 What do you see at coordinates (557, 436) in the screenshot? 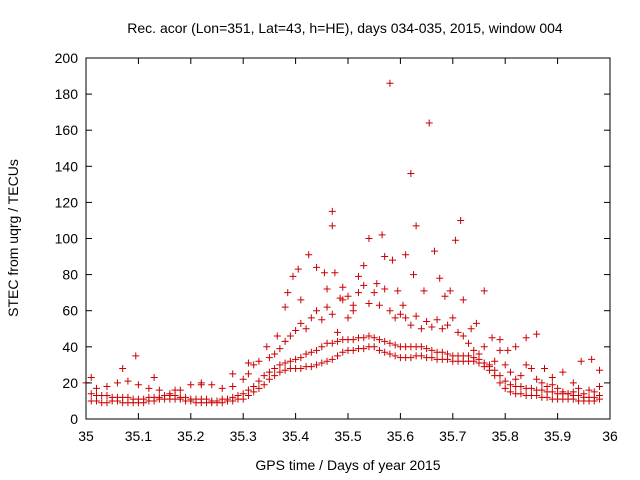
I see `x-tick-label: 35.9` at bounding box center [557, 436].